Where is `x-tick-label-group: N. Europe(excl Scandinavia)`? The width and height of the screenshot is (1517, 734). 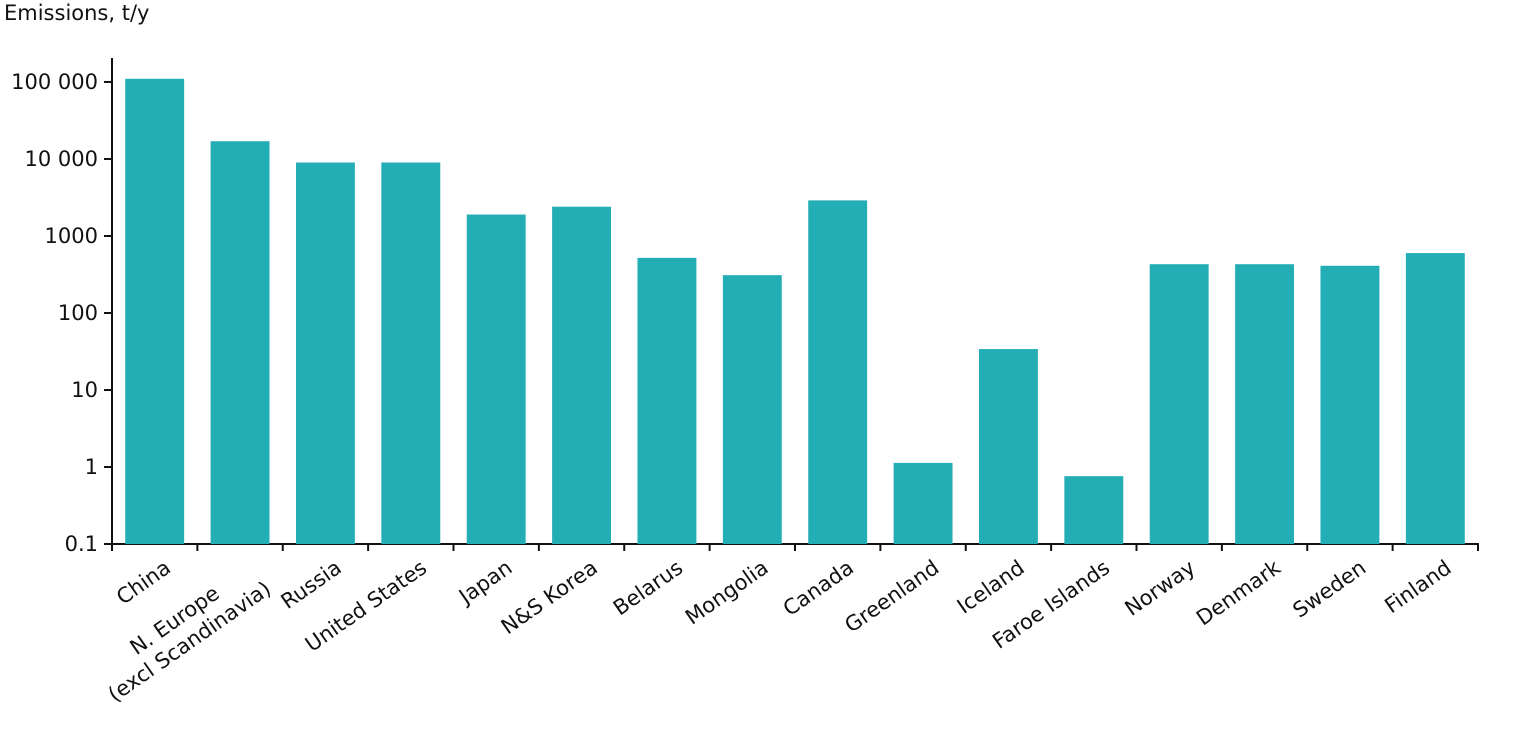
x-tick-label-group: N. Europe(excl Scandinavia) is located at coordinates (190, 642).